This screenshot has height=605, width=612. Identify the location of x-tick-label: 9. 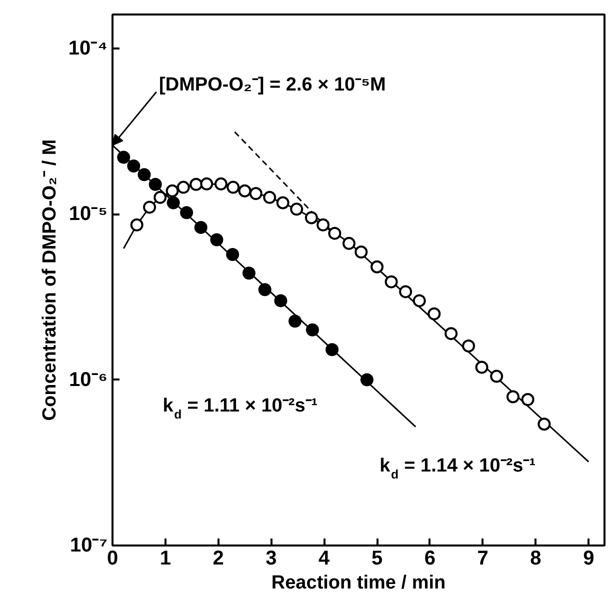
(588, 559).